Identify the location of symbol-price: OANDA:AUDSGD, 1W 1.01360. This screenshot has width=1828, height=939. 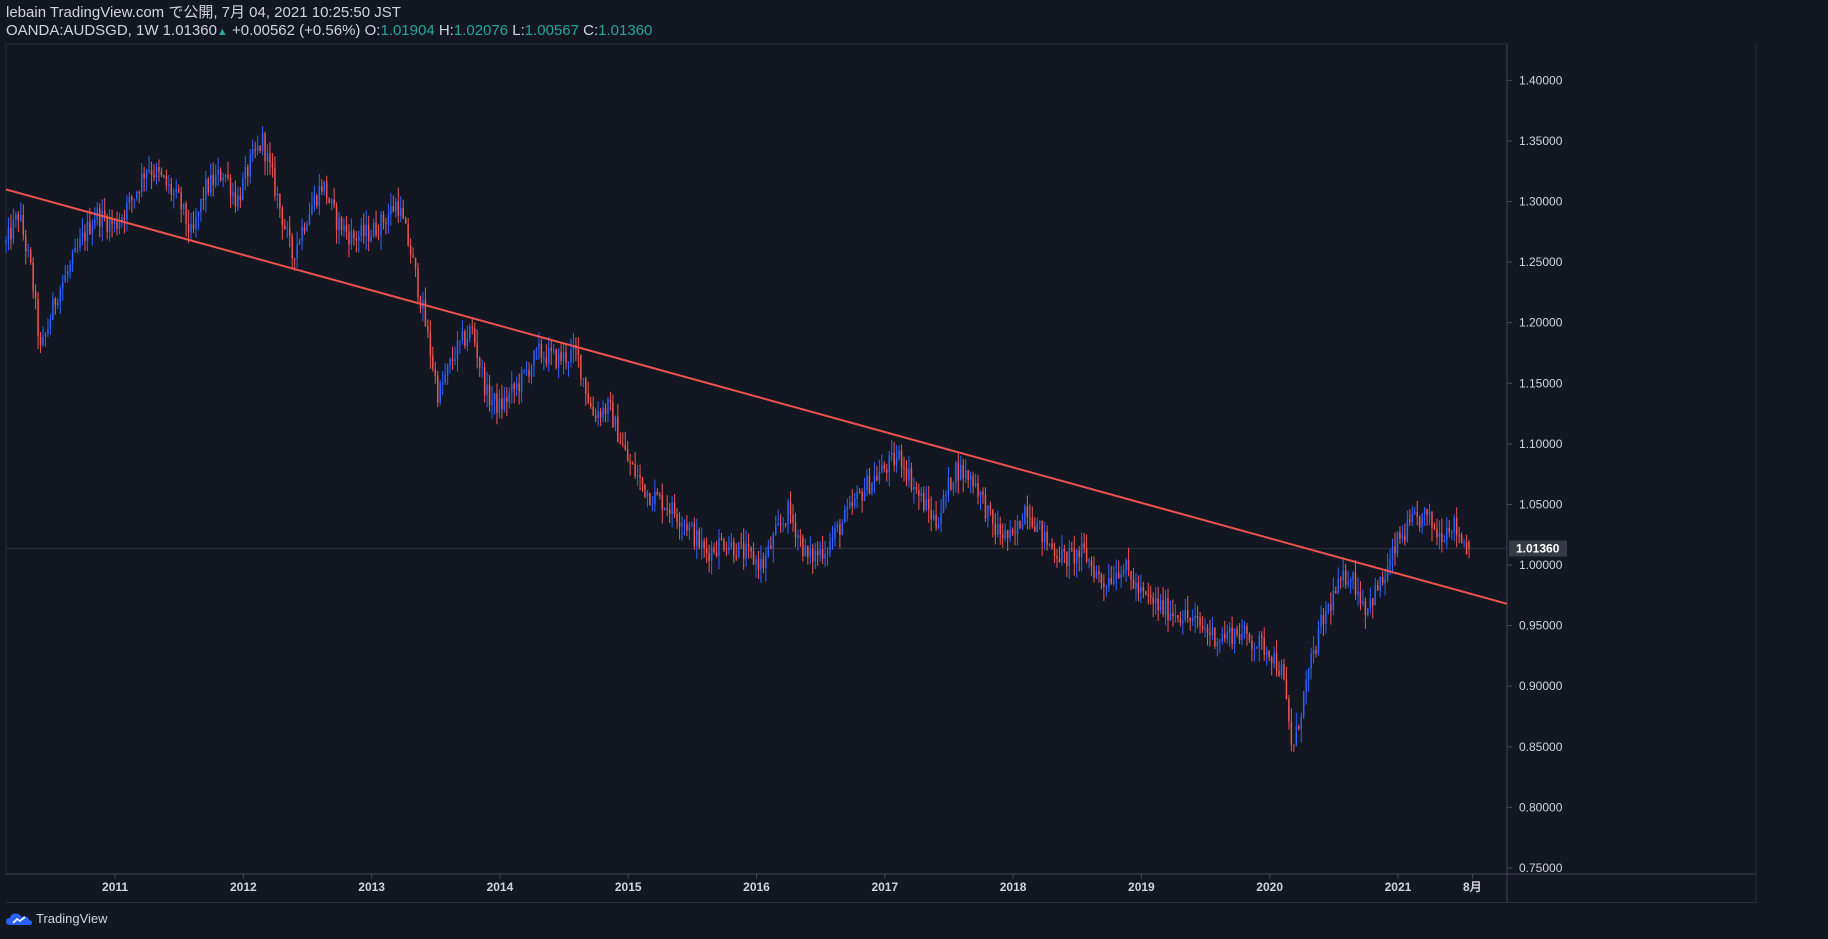
(111, 30).